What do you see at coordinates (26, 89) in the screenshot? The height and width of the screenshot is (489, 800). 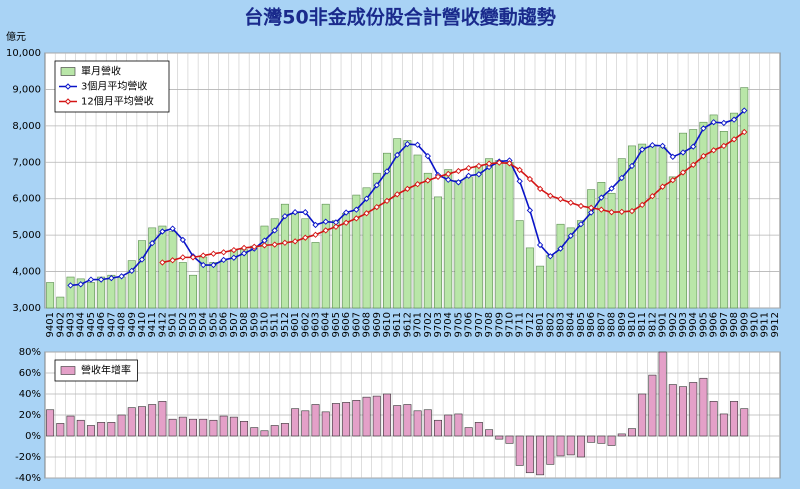 I see `y-tick-label: 9,000` at bounding box center [26, 89].